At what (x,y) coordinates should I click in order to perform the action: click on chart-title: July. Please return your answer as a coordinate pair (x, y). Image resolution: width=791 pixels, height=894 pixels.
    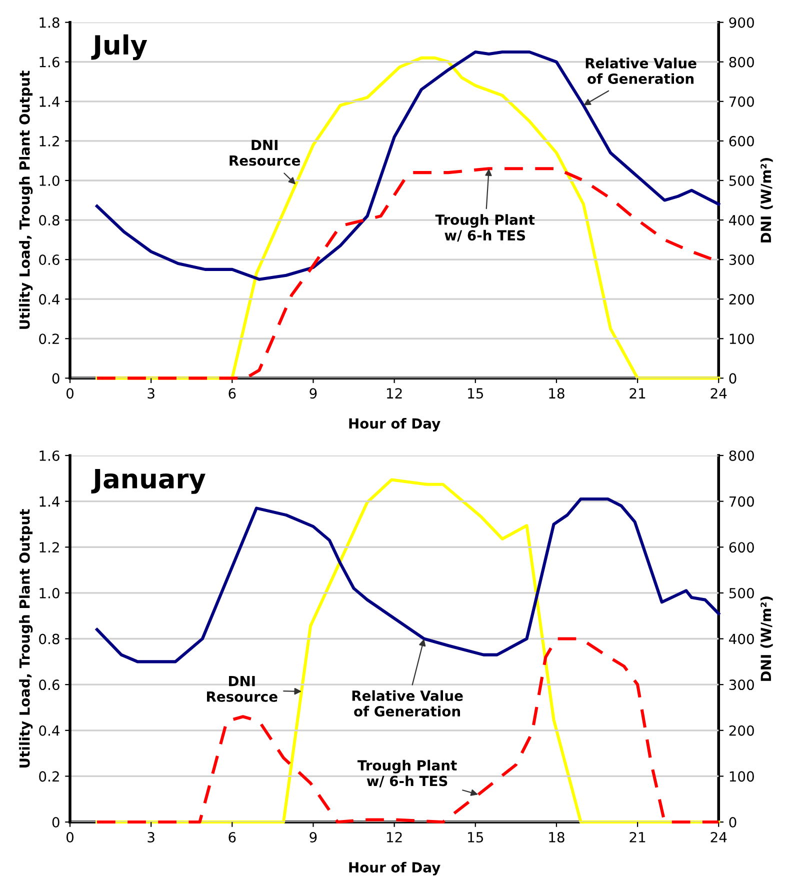
    Looking at the image, I should click on (119, 47).